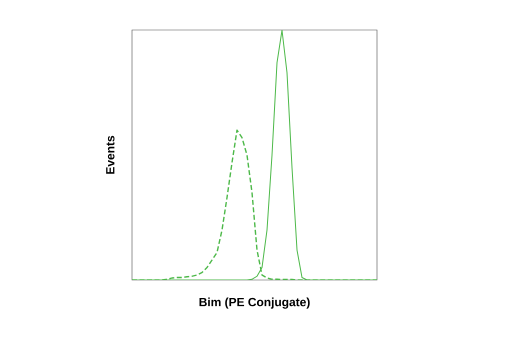 The width and height of the screenshot is (520, 350). What do you see at coordinates (255, 303) in the screenshot?
I see `x-axis-title: Bim (PE Conjugate)` at bounding box center [255, 303].